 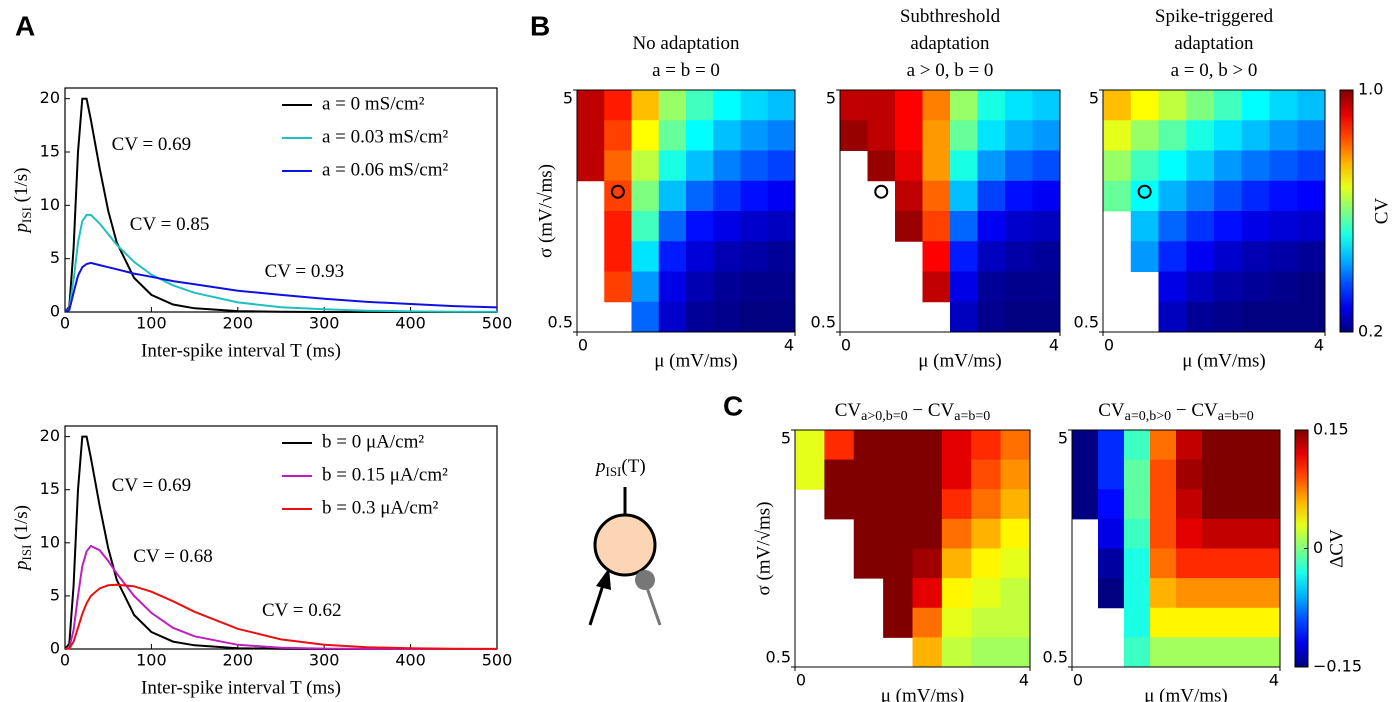 What do you see at coordinates (385, 474) in the screenshot?
I see `legend-label: b = 0.15 μA/cm²` at bounding box center [385, 474].